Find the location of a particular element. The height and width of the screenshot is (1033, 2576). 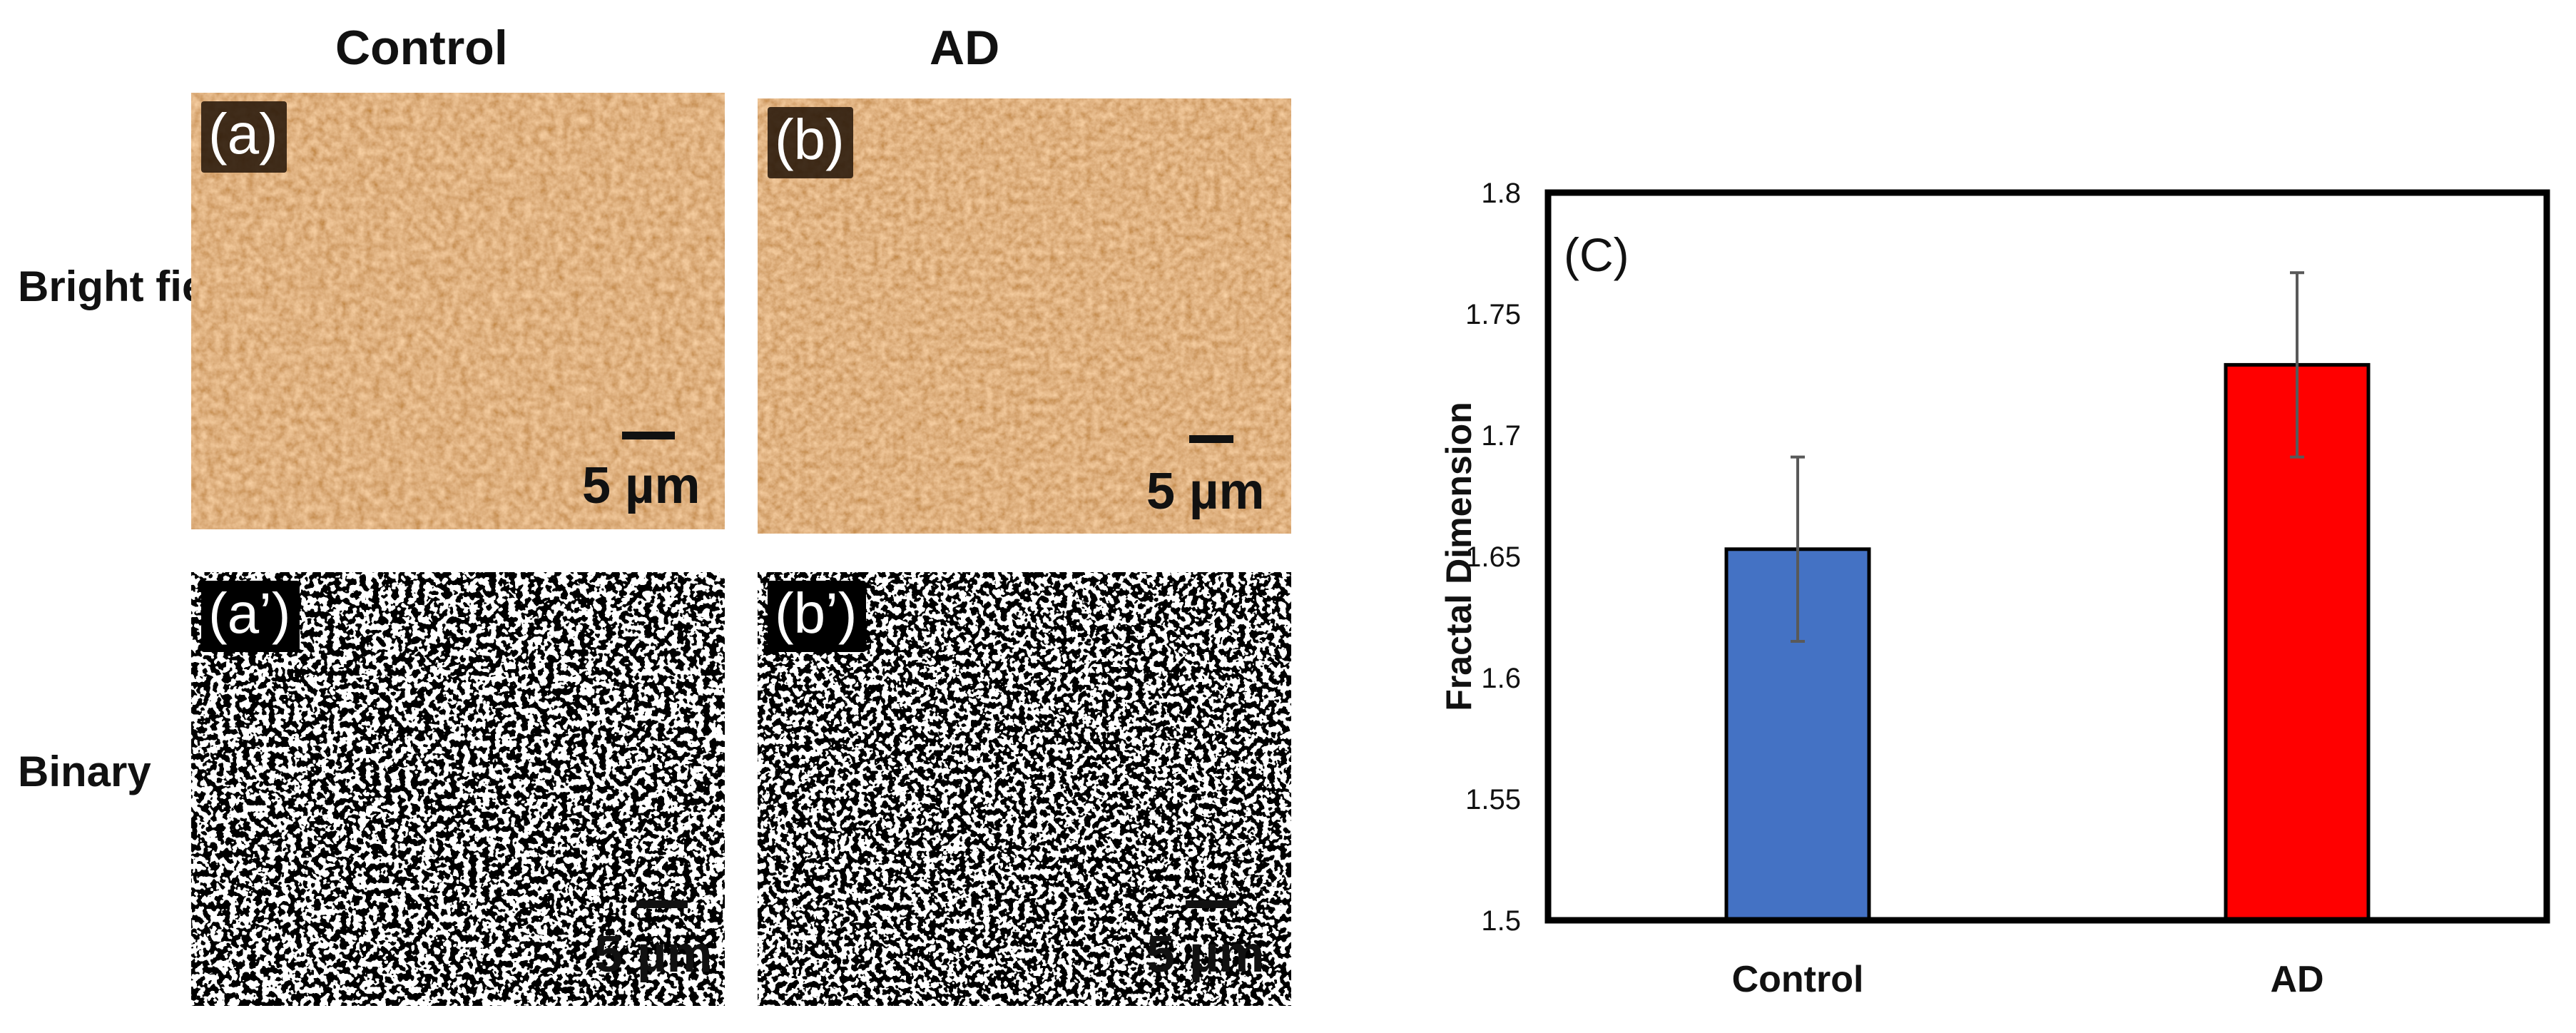

y-tick-label: 1.6 is located at coordinates (1501, 678).